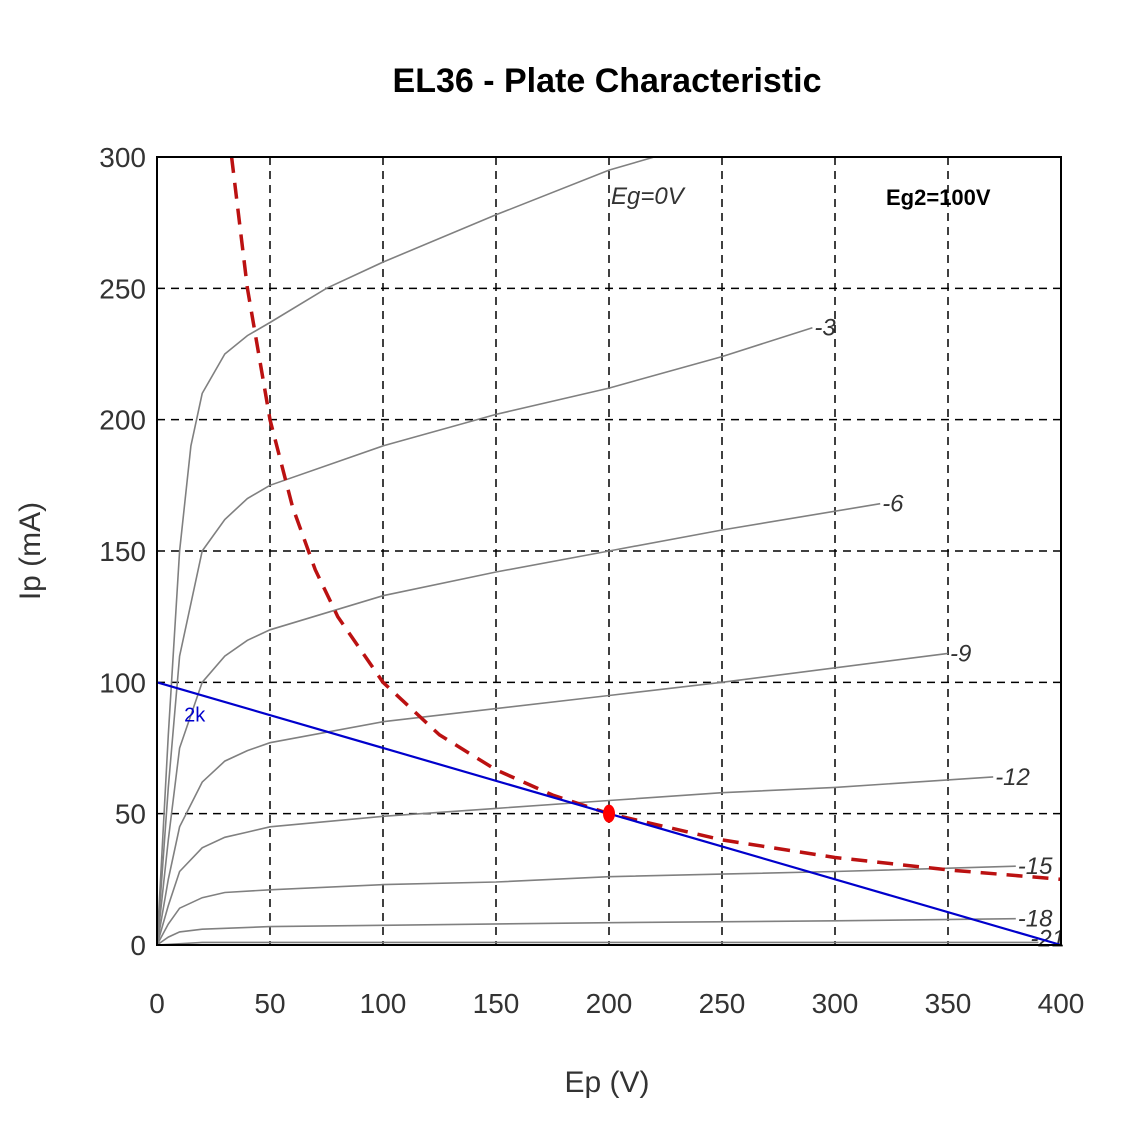 This screenshot has height=1140, width=1142. I want to click on curve-label: -3, so click(825, 328).